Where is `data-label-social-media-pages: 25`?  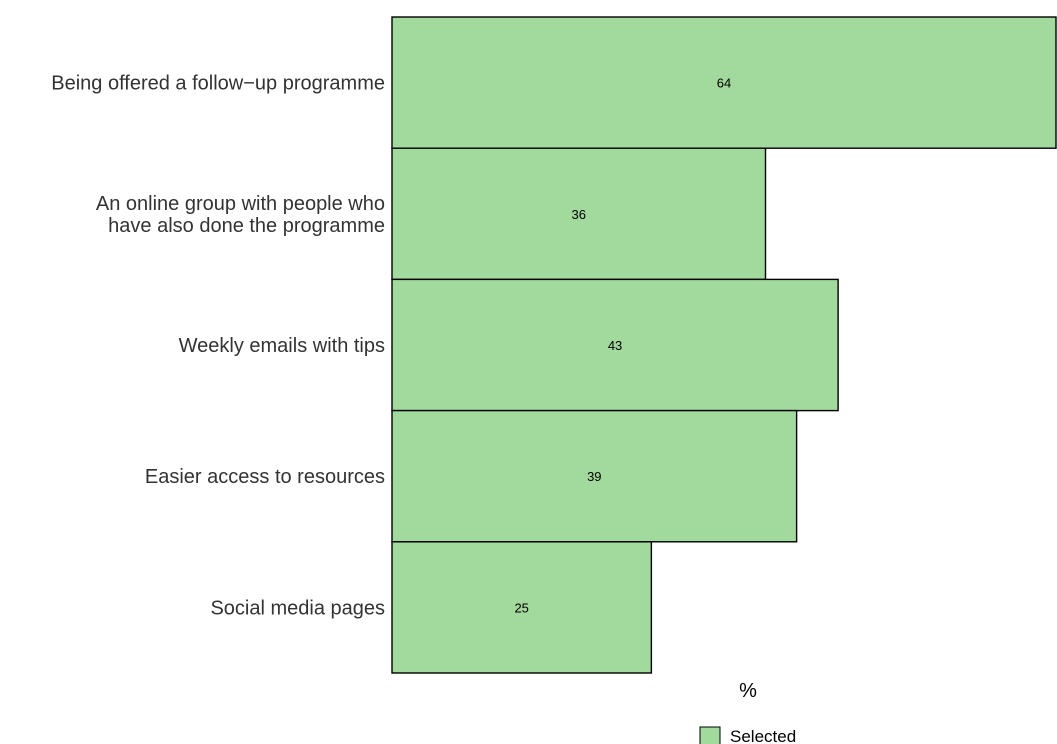
data-label-social-media-pages: 25 is located at coordinates (521, 607).